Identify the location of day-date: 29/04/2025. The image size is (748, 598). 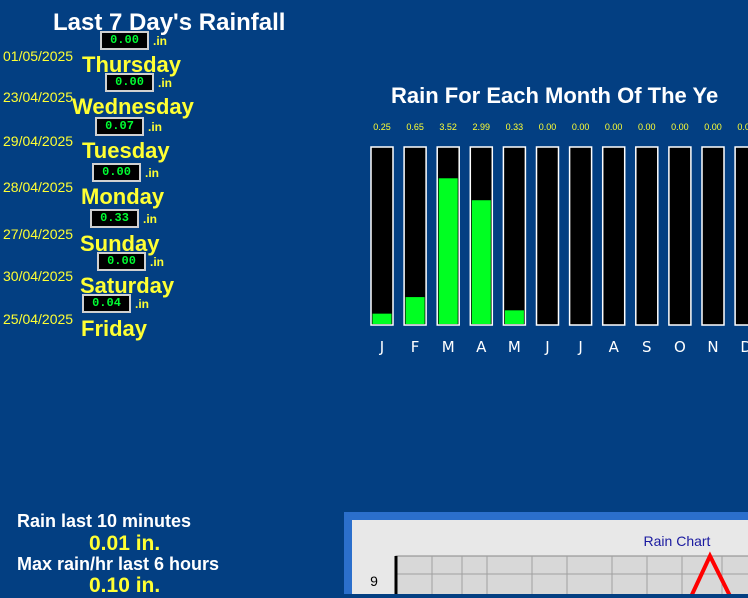
(38, 141).